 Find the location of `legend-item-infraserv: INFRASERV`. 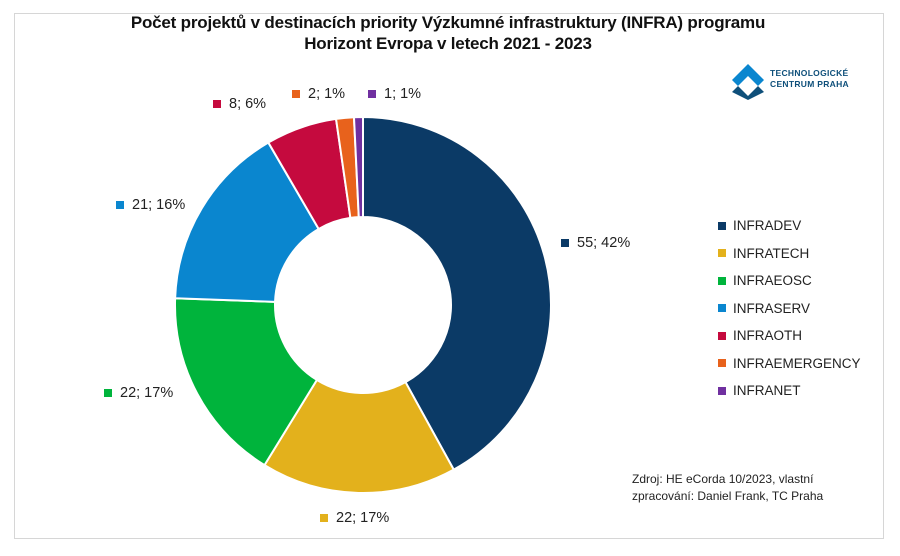

legend-item-infraserv: INFRASERV is located at coordinates (789, 309).